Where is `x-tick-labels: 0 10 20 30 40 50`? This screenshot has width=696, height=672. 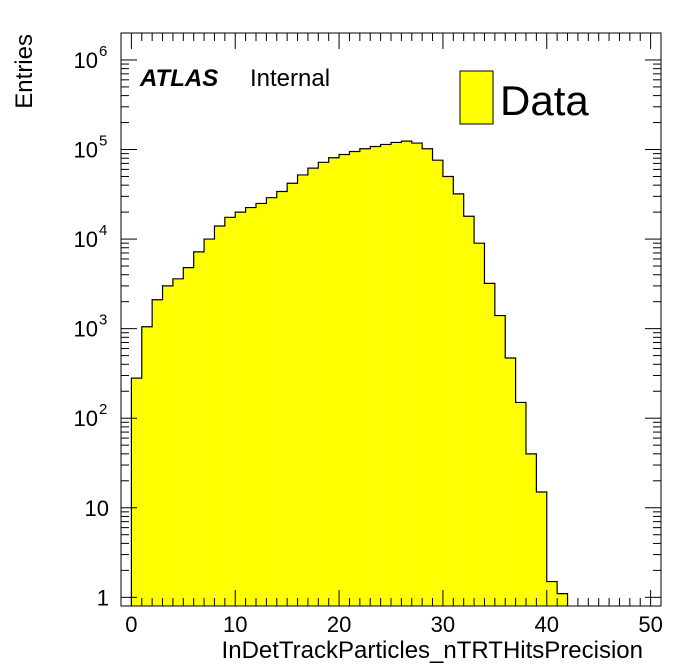 x-tick-labels: 0 10 20 30 40 50 is located at coordinates (394, 624).